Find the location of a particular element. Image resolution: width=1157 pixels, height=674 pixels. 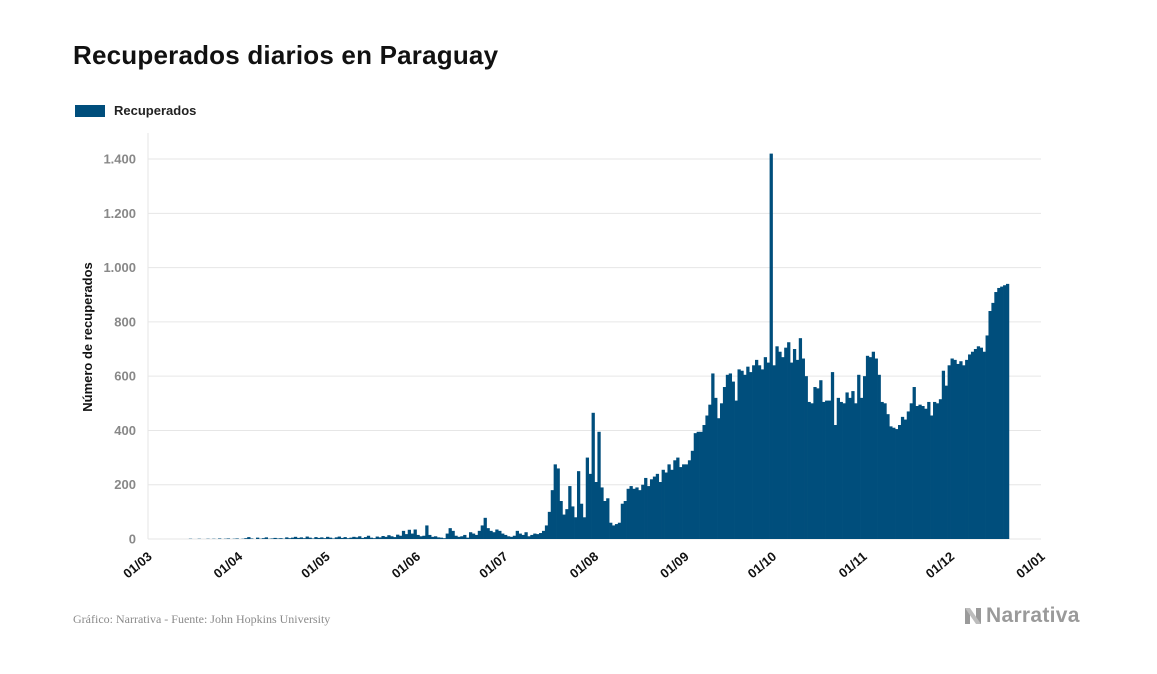

y-tick-label: 0 is located at coordinates (132, 539).